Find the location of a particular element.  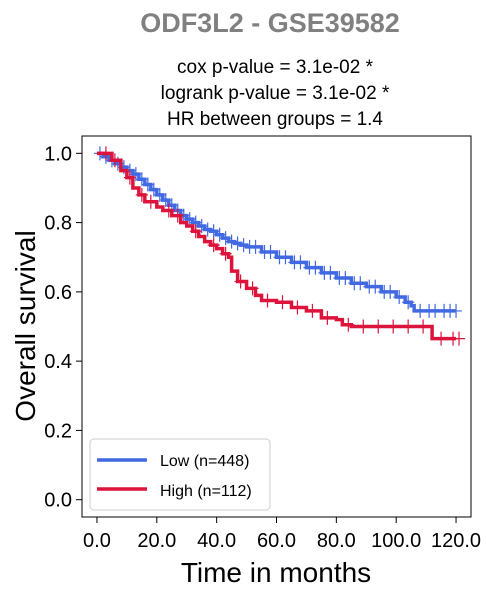

y-tick-label: 0.8 is located at coordinates (58, 224).